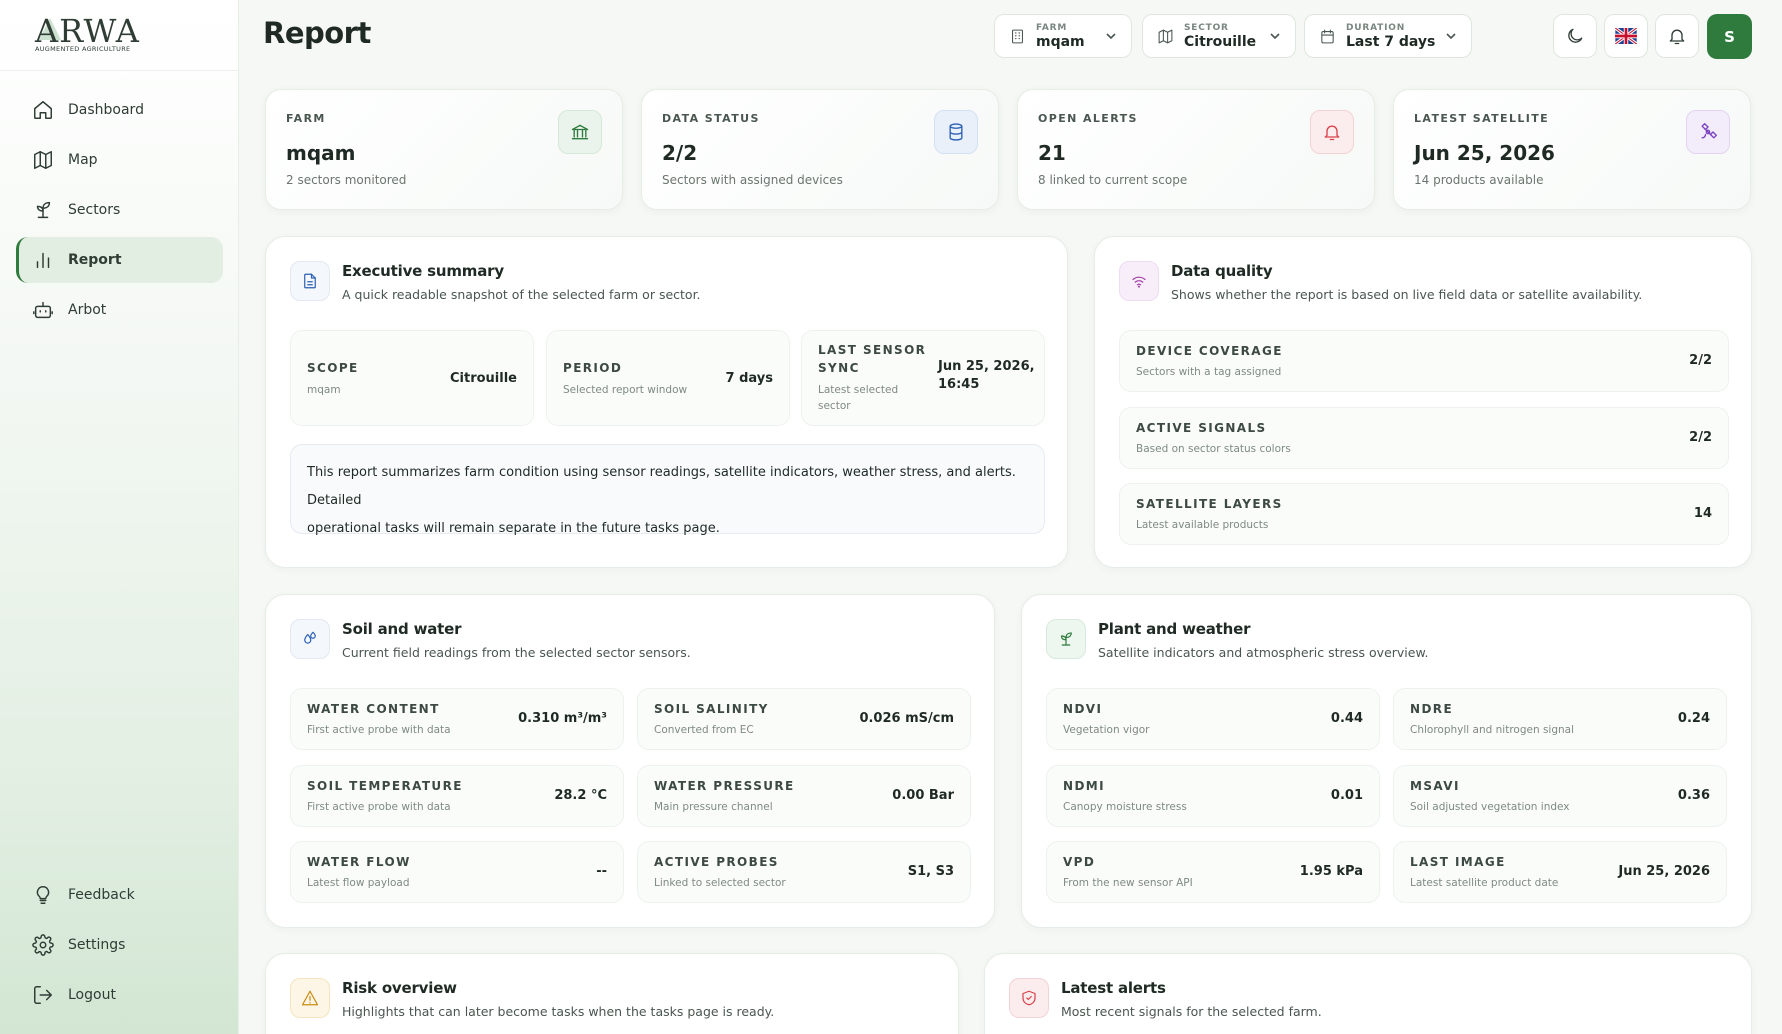 This screenshot has width=1782, height=1034. What do you see at coordinates (752, 180) in the screenshot?
I see `kpi-sub: Sectors with assigned devices` at bounding box center [752, 180].